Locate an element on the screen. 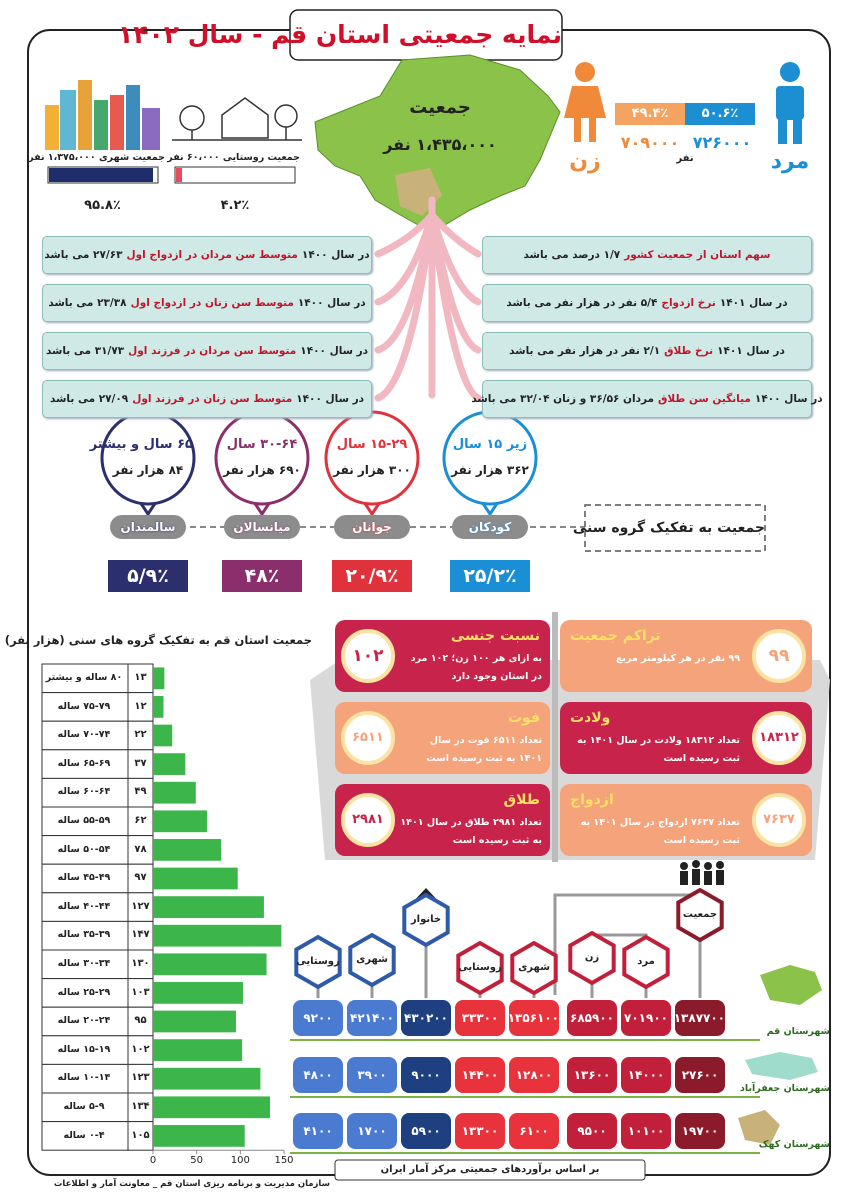  group-pill is located at coordinates (262, 527).